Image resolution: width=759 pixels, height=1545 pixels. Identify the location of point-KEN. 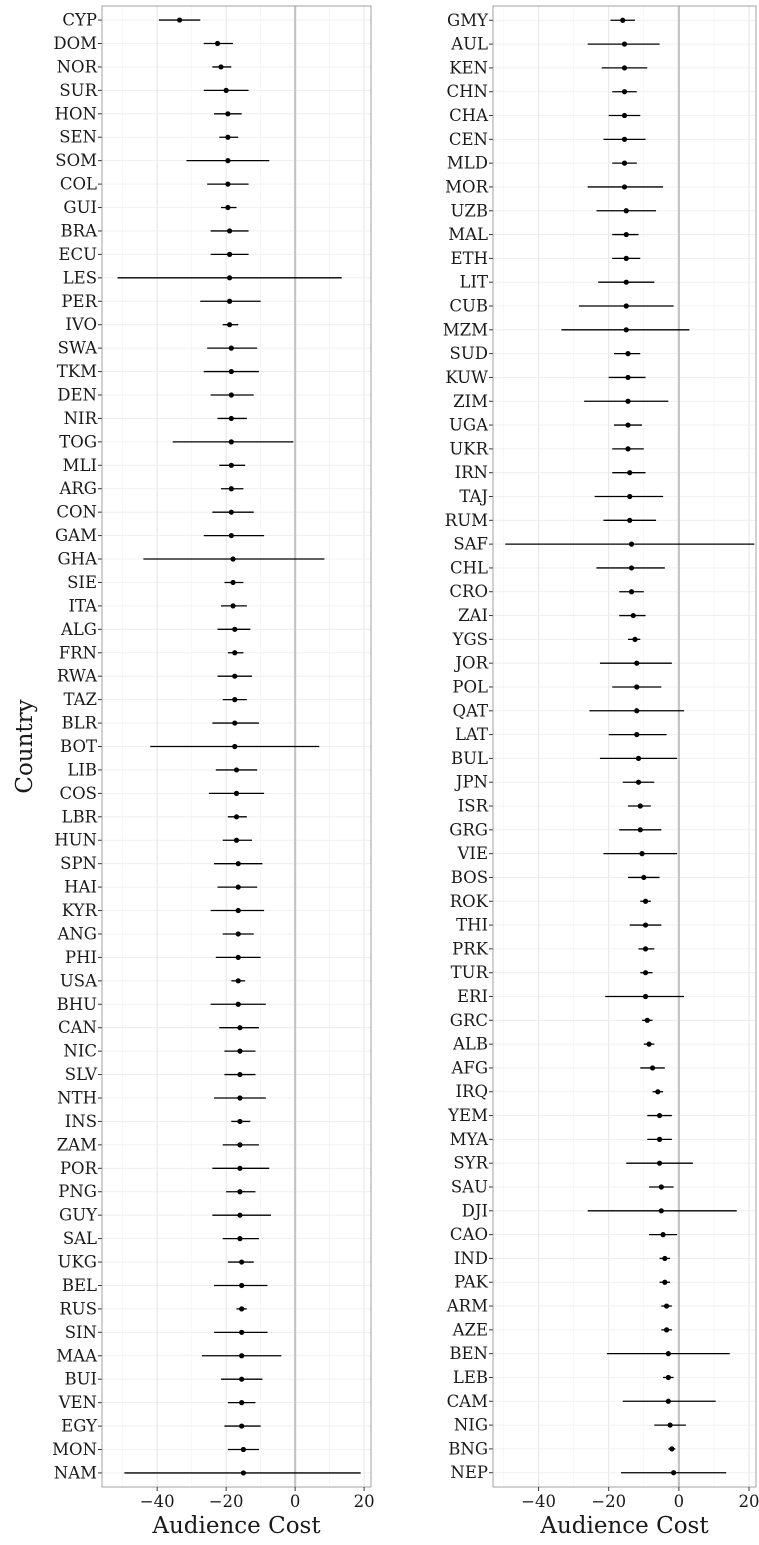
(624, 68).